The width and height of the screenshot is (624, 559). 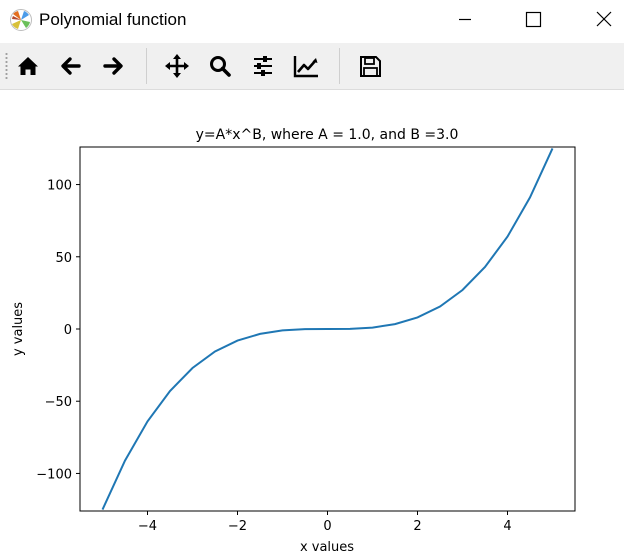 I want to click on home-icon, so click(x=28, y=66).